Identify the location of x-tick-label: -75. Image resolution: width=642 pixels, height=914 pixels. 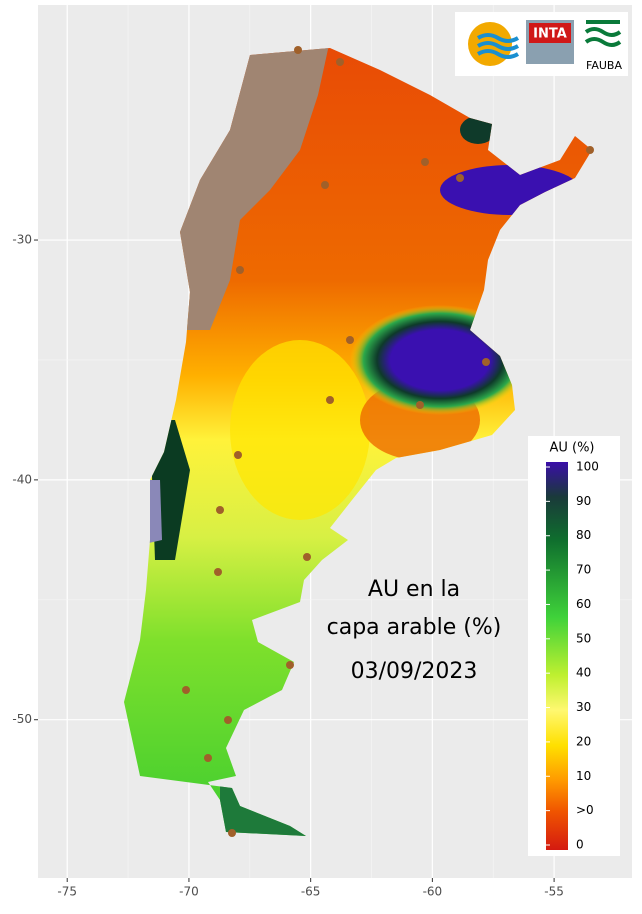
(67, 892).